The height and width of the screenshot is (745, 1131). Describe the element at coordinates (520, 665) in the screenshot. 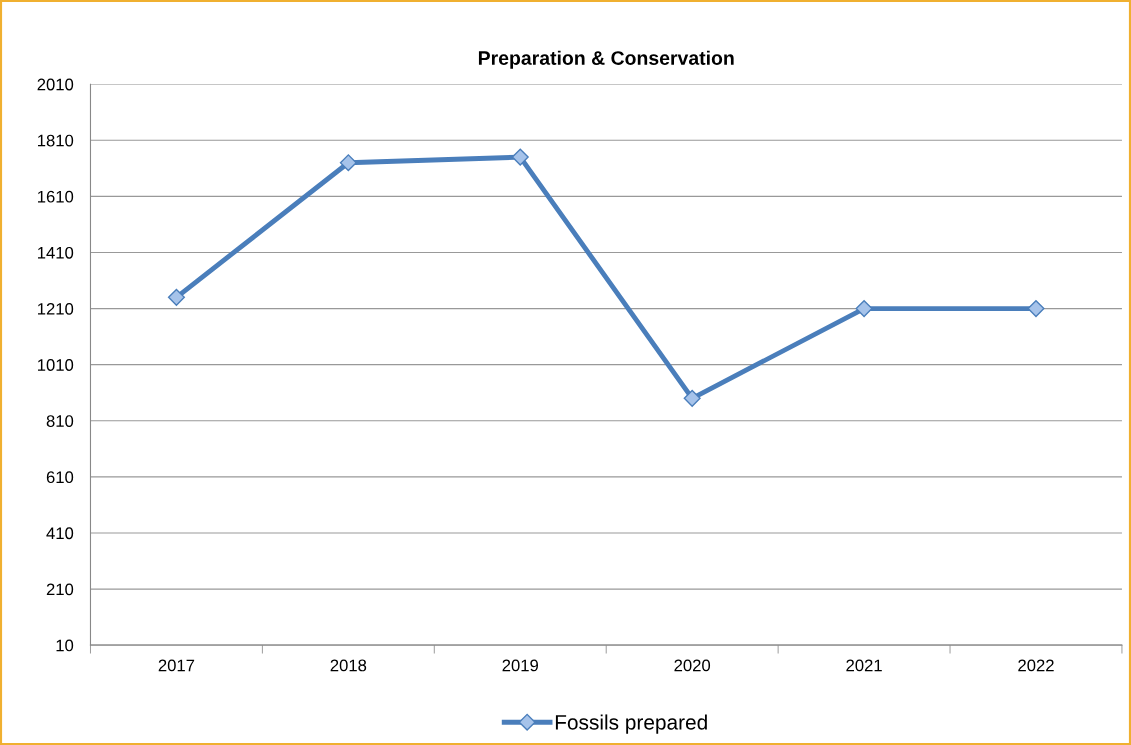

I see `x-tick-label: 2019` at that location.